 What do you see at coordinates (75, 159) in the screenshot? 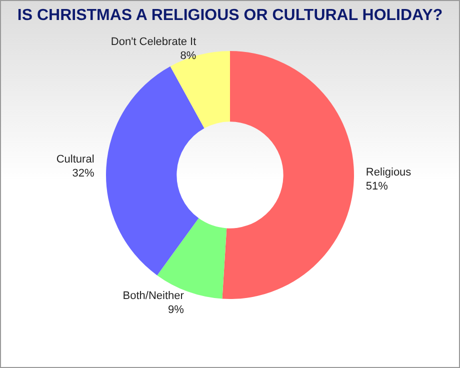
I see `slice-label: Cultural` at bounding box center [75, 159].